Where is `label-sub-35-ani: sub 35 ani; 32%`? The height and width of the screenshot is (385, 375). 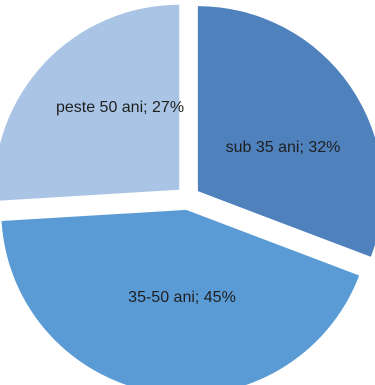 label-sub-35-ani: sub 35 ani; 32% is located at coordinates (283, 147).